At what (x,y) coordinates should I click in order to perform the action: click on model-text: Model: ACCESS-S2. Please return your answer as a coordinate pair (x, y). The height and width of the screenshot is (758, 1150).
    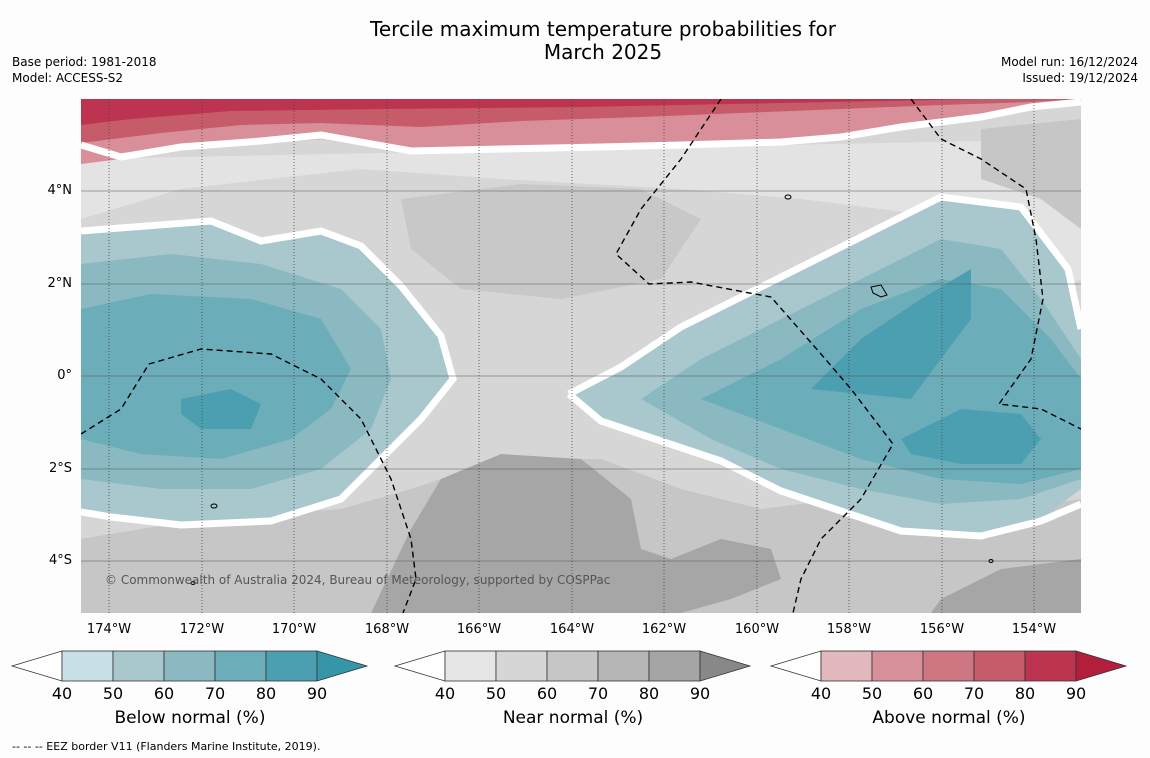
    Looking at the image, I should click on (68, 78).